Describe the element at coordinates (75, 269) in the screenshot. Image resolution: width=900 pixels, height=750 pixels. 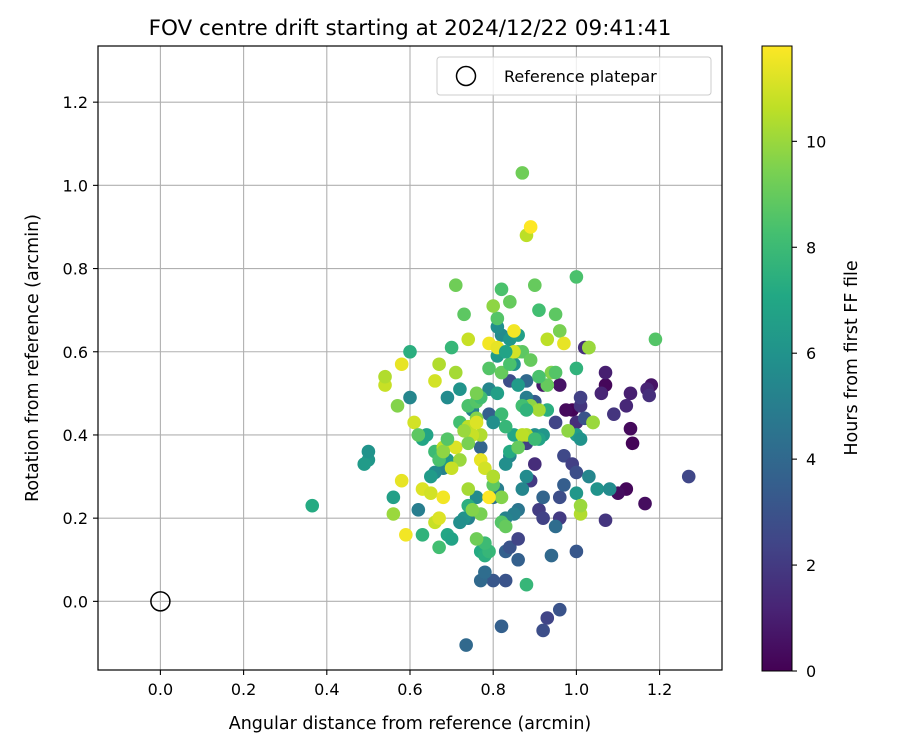
I see `y-tick-label: 0.8` at that location.